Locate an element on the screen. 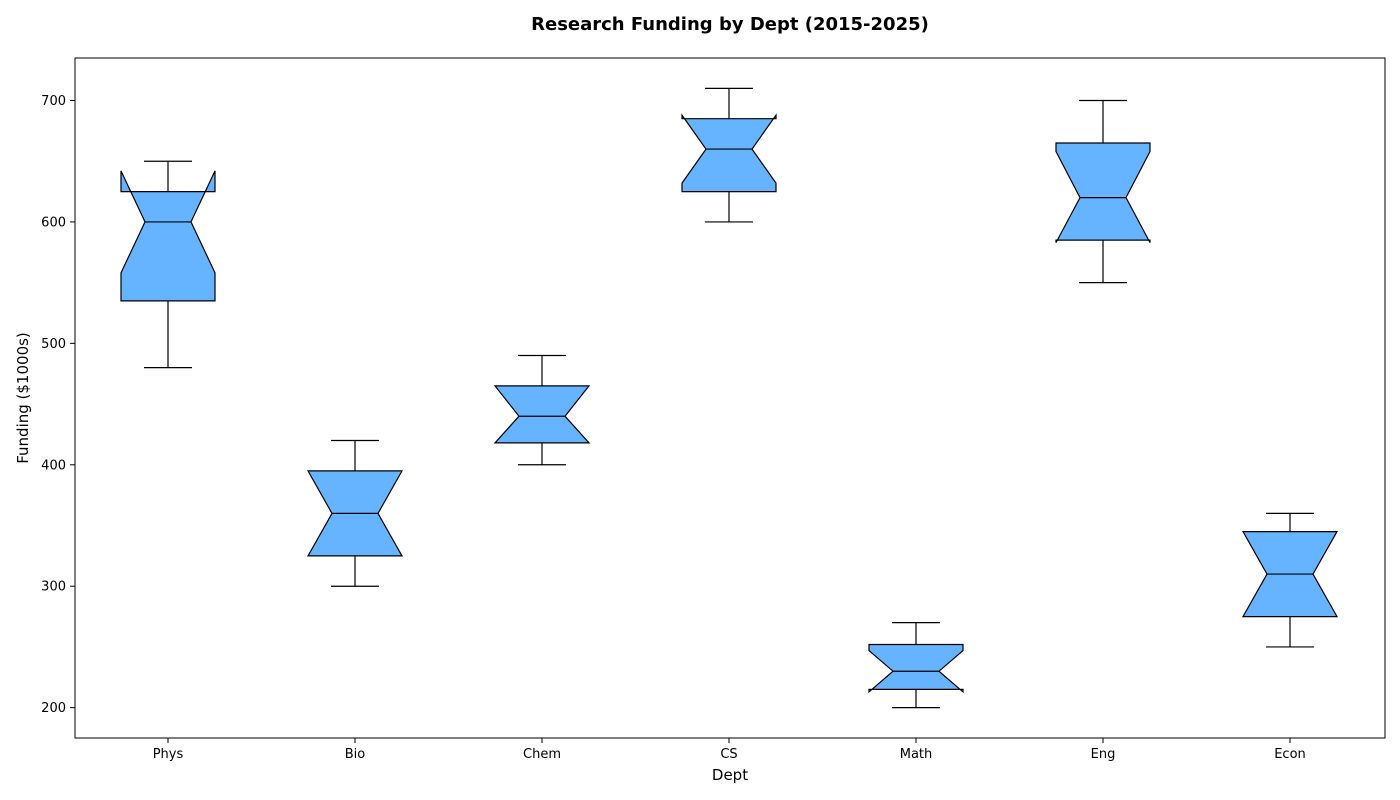 The height and width of the screenshot is (800, 1400). x-tick-label: Econ is located at coordinates (1290, 754).